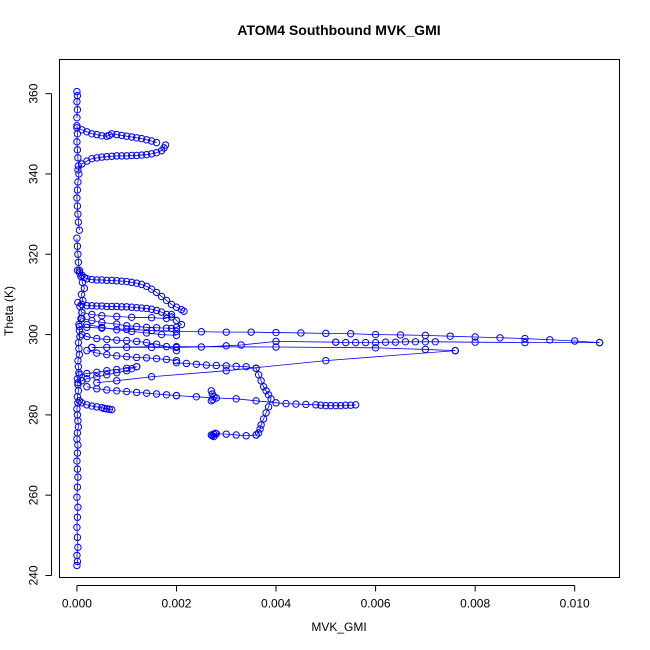 The image size is (650, 650). I want to click on x-axis: 0.000 0.002 0.004 0.006 0.008 0.010, so click(326, 598).